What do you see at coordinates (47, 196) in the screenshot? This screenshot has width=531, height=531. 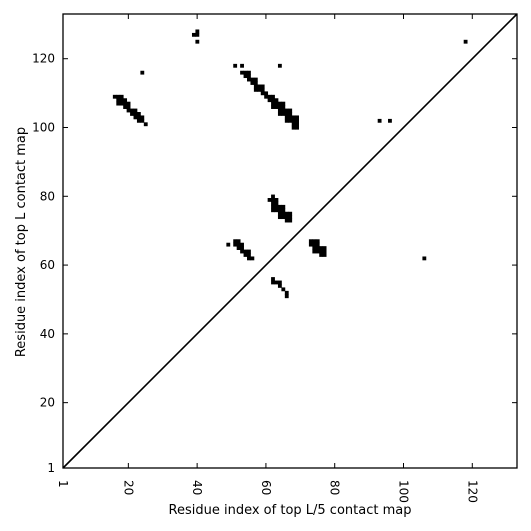 I see `y-tick-label: 80` at bounding box center [47, 196].